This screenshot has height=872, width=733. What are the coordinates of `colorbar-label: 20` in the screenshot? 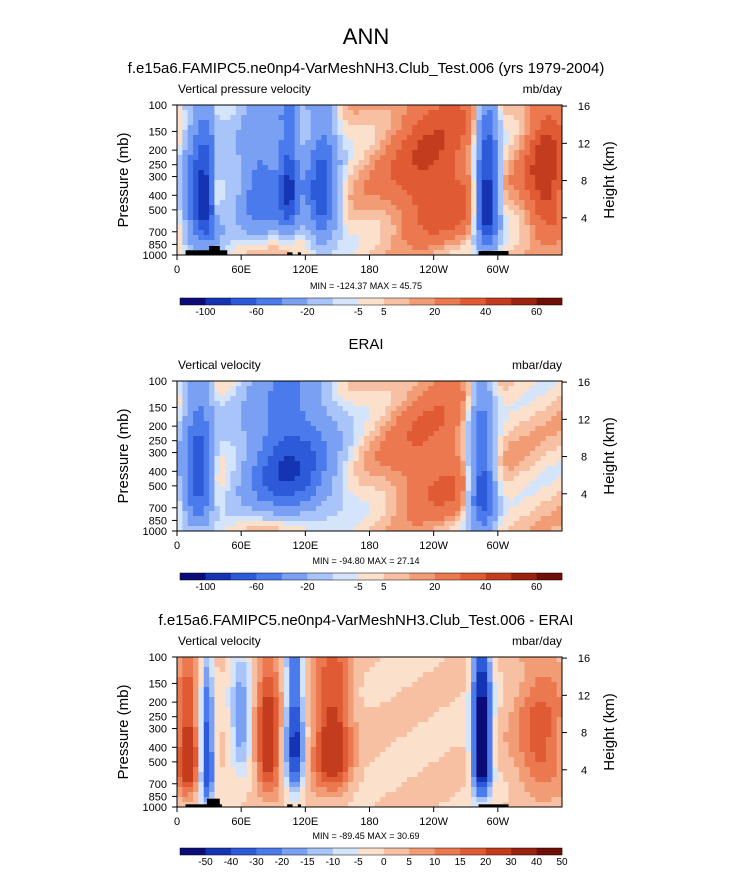 It's located at (435, 312).